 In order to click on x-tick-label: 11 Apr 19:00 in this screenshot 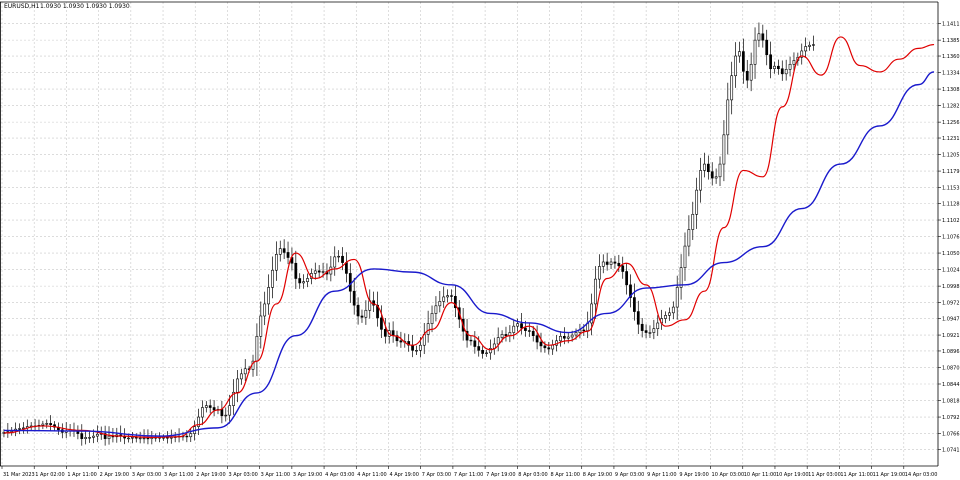, I will do `click(889, 475)`.